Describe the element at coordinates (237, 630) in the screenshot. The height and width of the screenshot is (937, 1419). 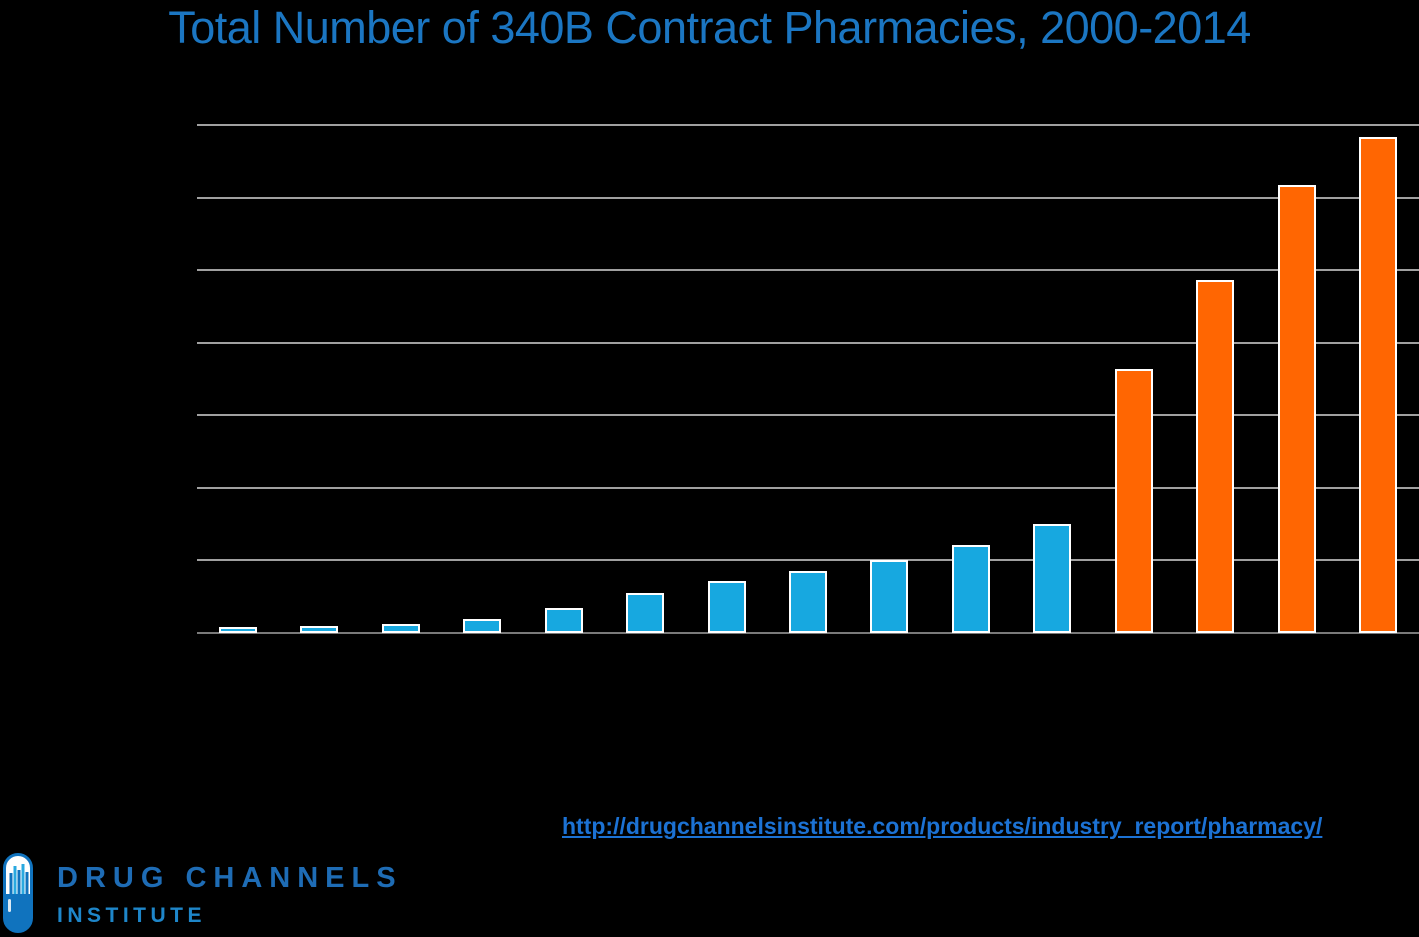
I see `bar-2000` at that location.